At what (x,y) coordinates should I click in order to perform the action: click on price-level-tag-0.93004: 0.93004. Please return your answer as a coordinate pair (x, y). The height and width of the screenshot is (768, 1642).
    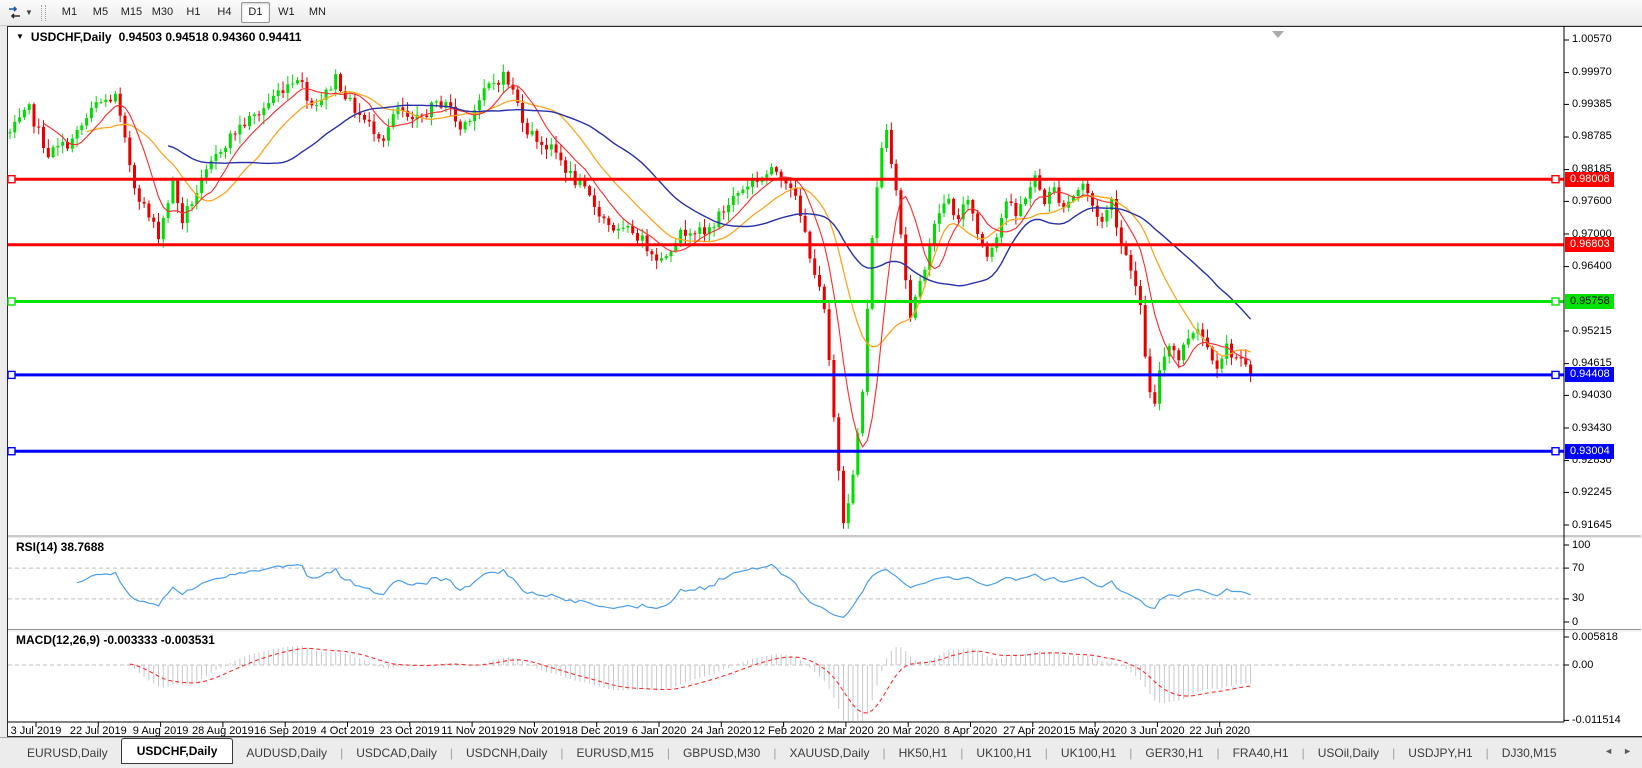
    Looking at the image, I should click on (1589, 451).